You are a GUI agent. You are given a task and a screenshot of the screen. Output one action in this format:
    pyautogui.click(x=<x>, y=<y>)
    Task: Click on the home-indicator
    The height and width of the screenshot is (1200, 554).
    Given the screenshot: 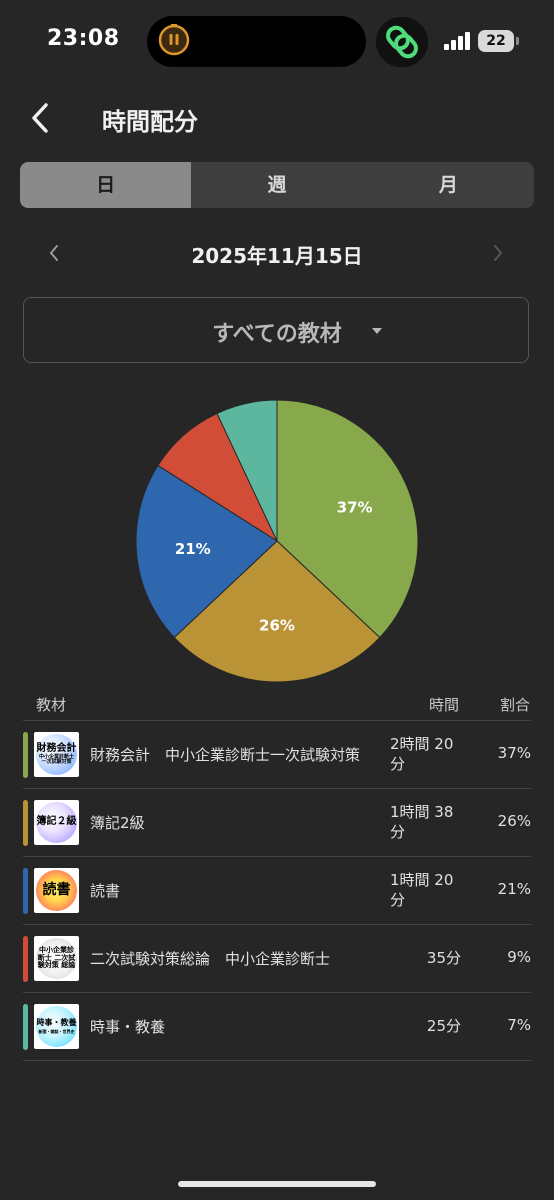 What is the action you would take?
    pyautogui.click(x=277, y=1184)
    